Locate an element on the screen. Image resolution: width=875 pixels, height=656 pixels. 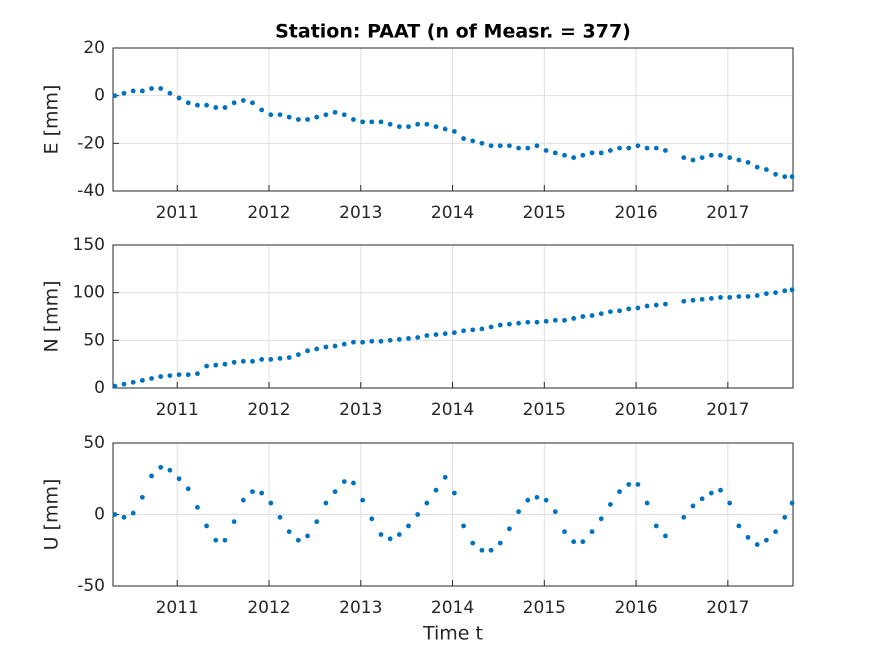
y-axis-label: U [mm] is located at coordinates (52, 515).